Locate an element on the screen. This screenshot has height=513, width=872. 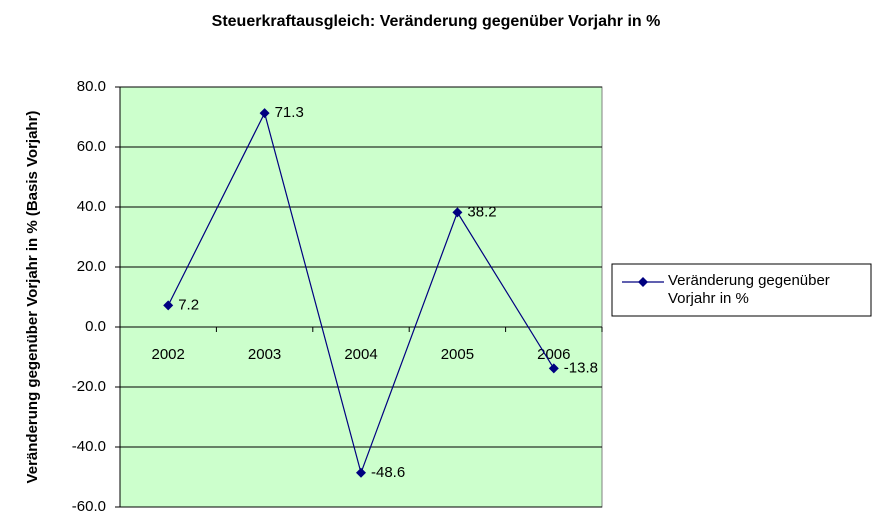
y-tick-label: 80.0 is located at coordinates (91, 86).